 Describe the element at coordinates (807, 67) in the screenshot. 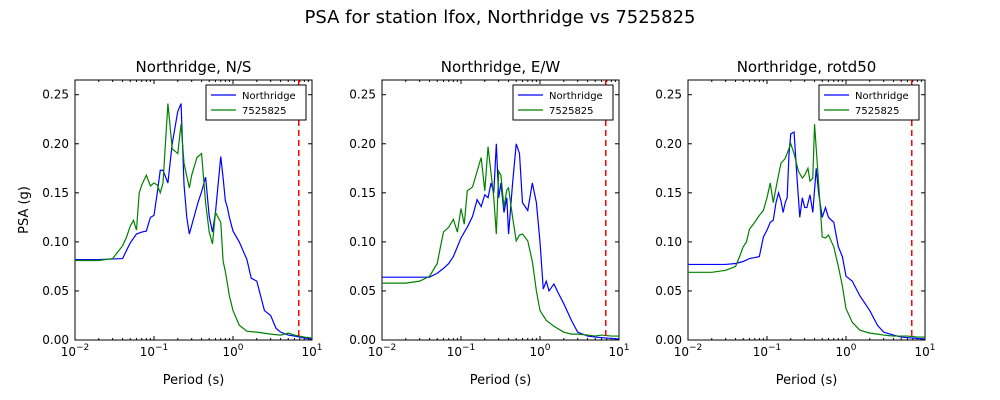

I see `panel-title: Northridge, rotd50` at that location.